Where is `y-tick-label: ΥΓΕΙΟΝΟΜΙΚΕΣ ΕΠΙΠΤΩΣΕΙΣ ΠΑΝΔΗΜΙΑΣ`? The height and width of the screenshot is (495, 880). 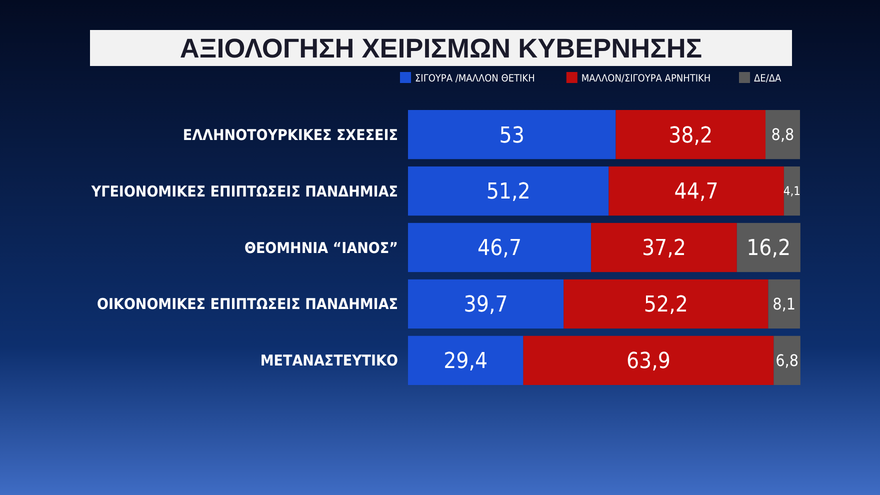 y-tick-label: ΥΓΕΙΟΝΟΜΙΚΕΣ ΕΠΙΠΤΩΣΕΙΣ ΠΑΝΔΗΜΙΑΣ is located at coordinates (244, 191).